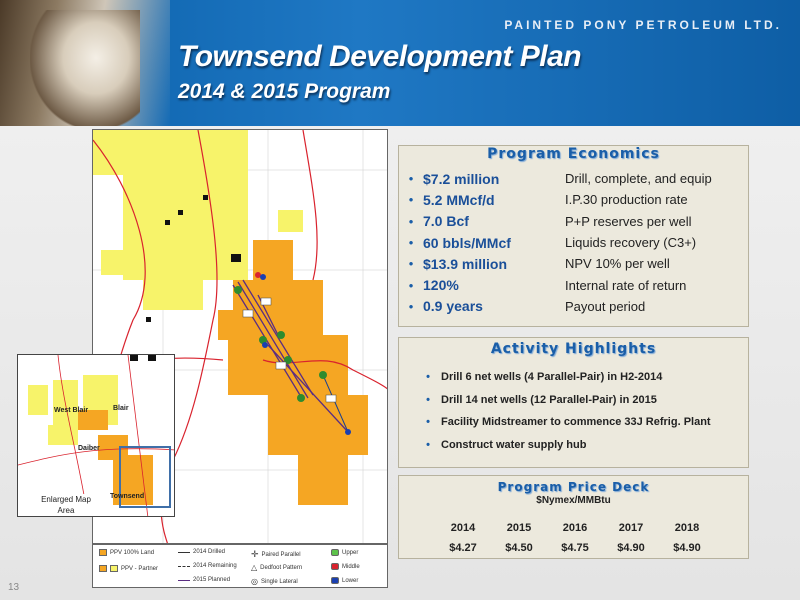 Image resolution: width=800 pixels, height=600 pixels. Describe the element at coordinates (114, 568) in the screenshot. I see `yellow-swatch` at that location.